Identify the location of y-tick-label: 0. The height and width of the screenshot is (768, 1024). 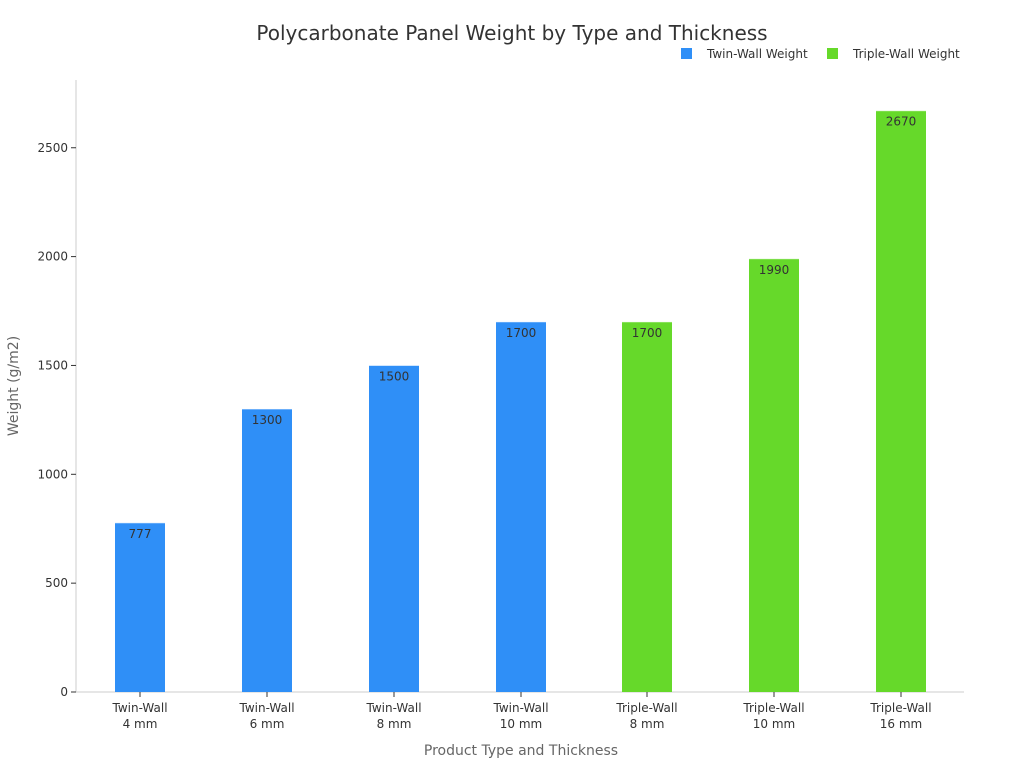
(64, 692).